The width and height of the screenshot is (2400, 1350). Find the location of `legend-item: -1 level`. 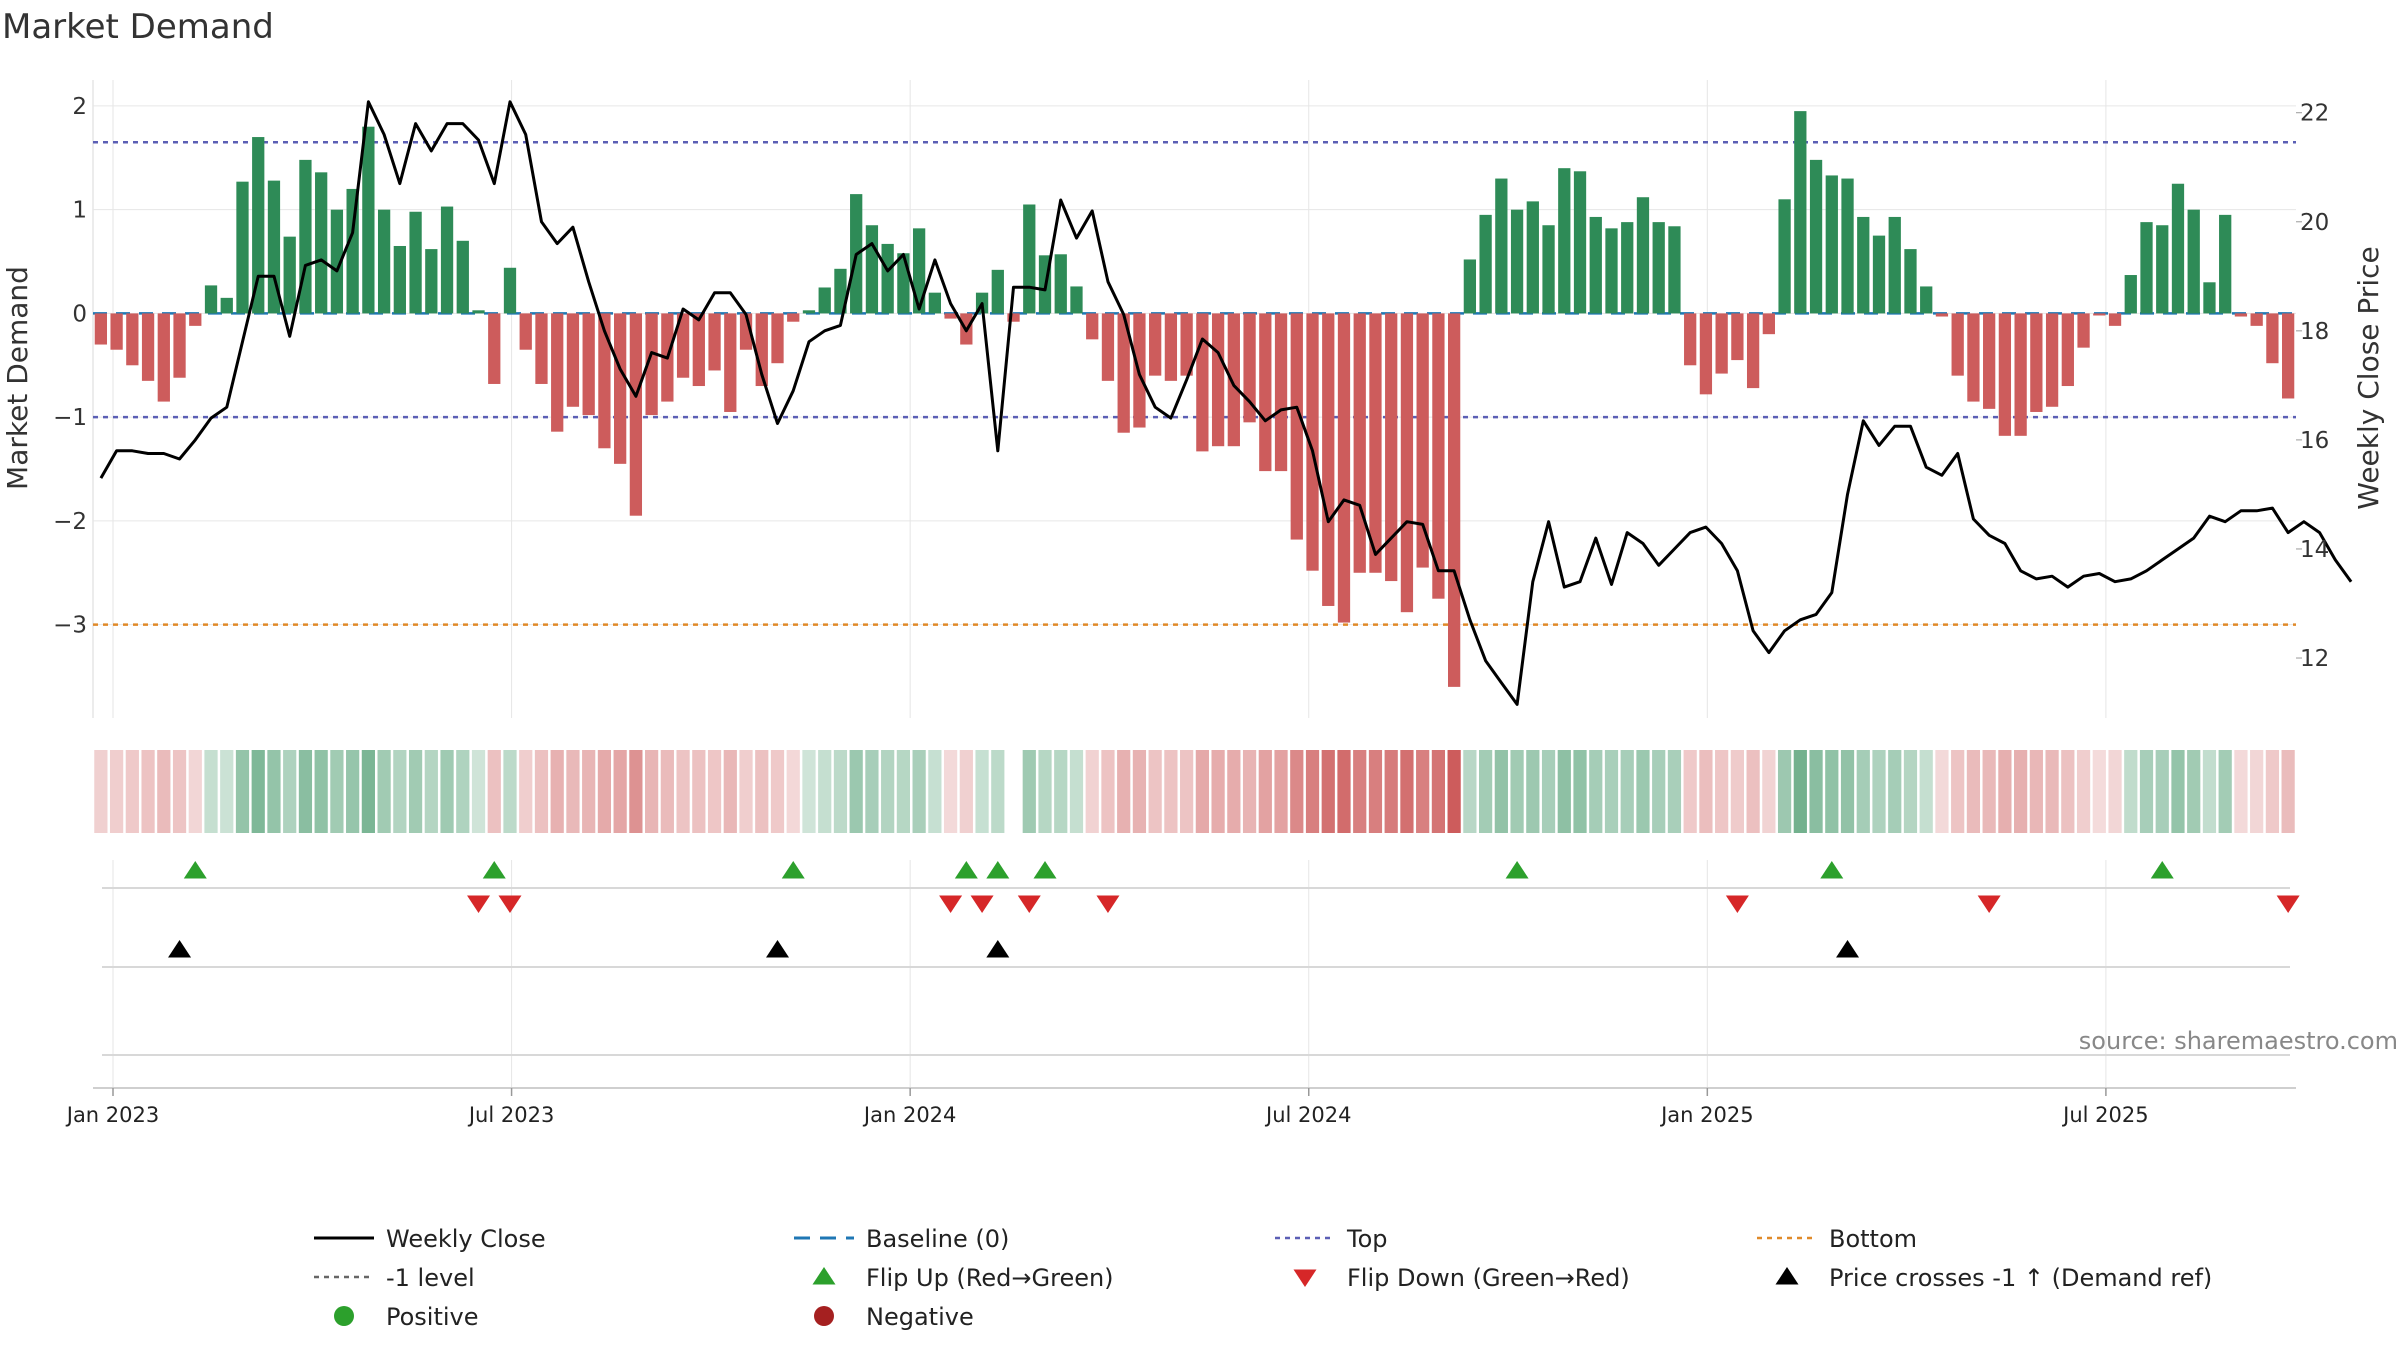

legend-item: -1 level is located at coordinates (394, 1278).